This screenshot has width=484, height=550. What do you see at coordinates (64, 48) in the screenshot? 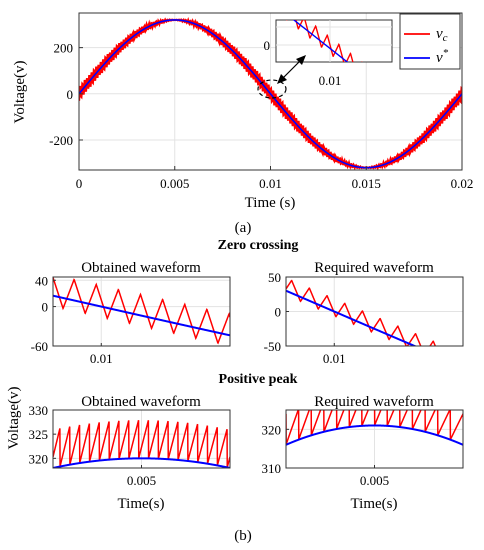
I see `chart-a-ytick: 200` at bounding box center [64, 48].